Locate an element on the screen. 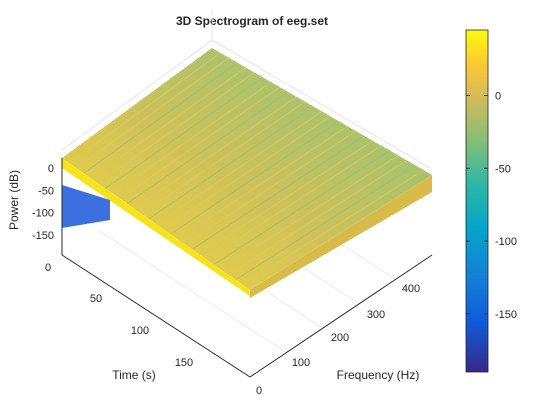  y-axis-label: Time (s) is located at coordinates (134, 375).